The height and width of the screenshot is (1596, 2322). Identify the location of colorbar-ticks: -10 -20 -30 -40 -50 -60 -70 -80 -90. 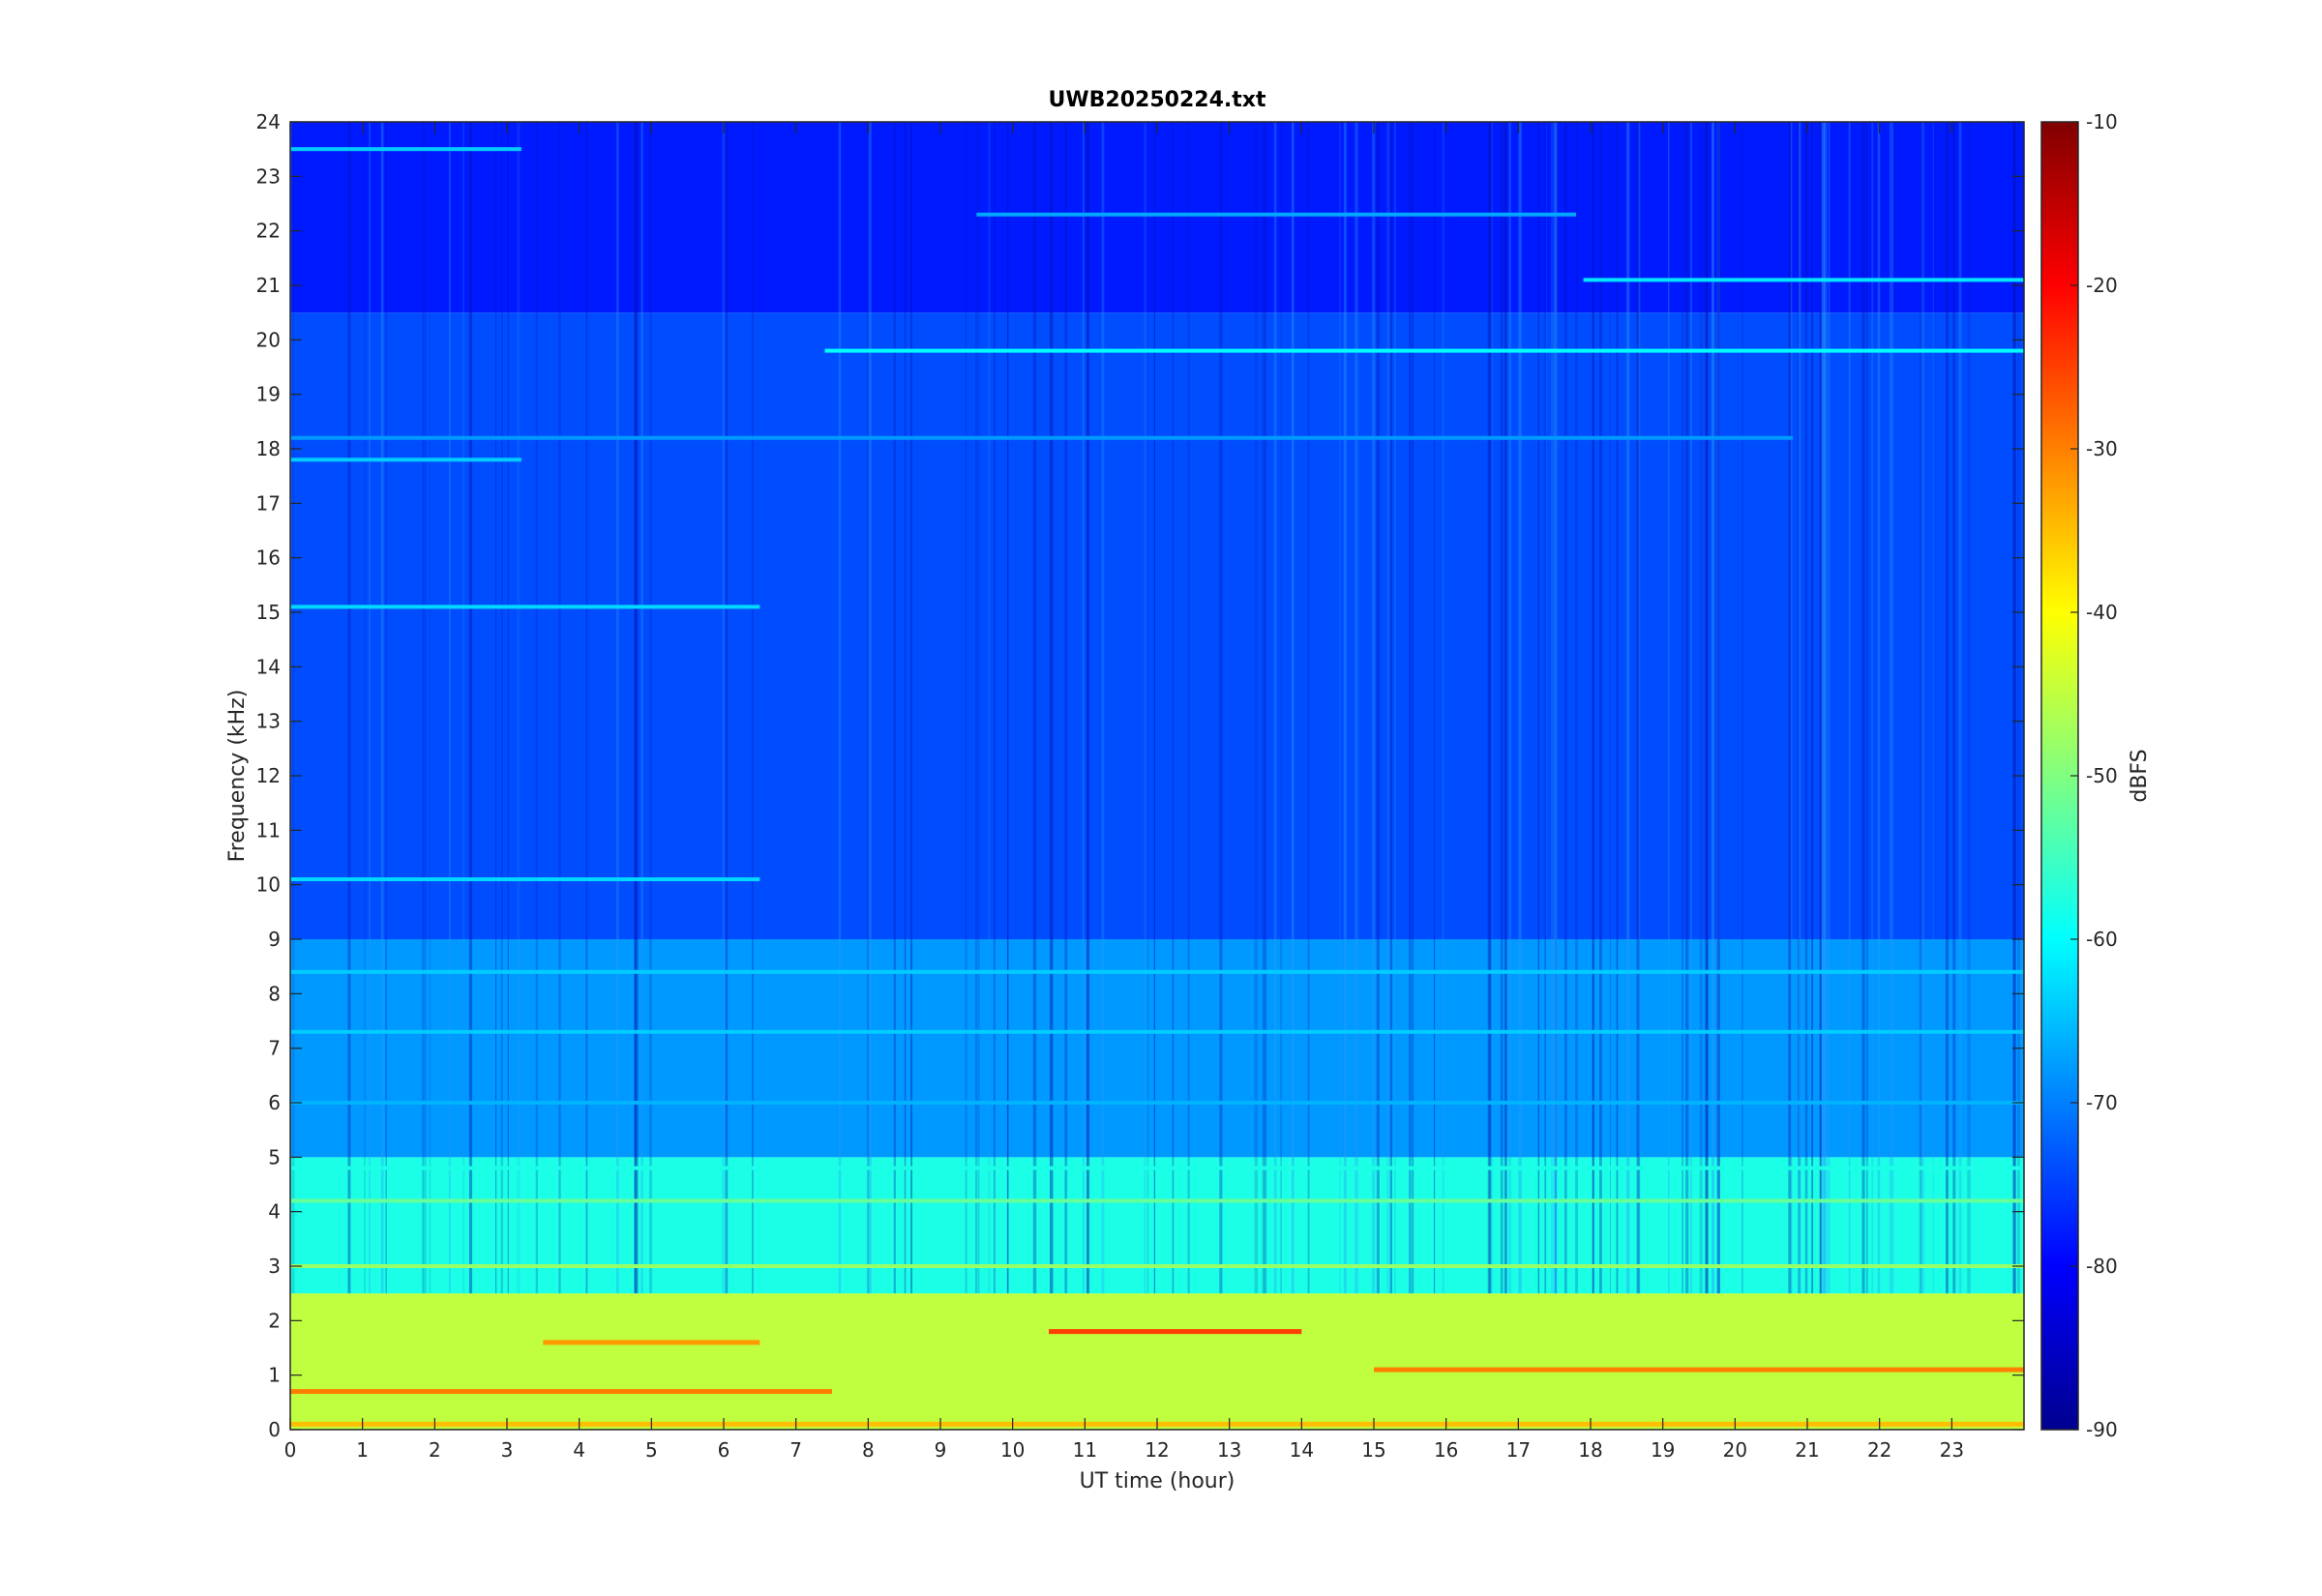
(2094, 775).